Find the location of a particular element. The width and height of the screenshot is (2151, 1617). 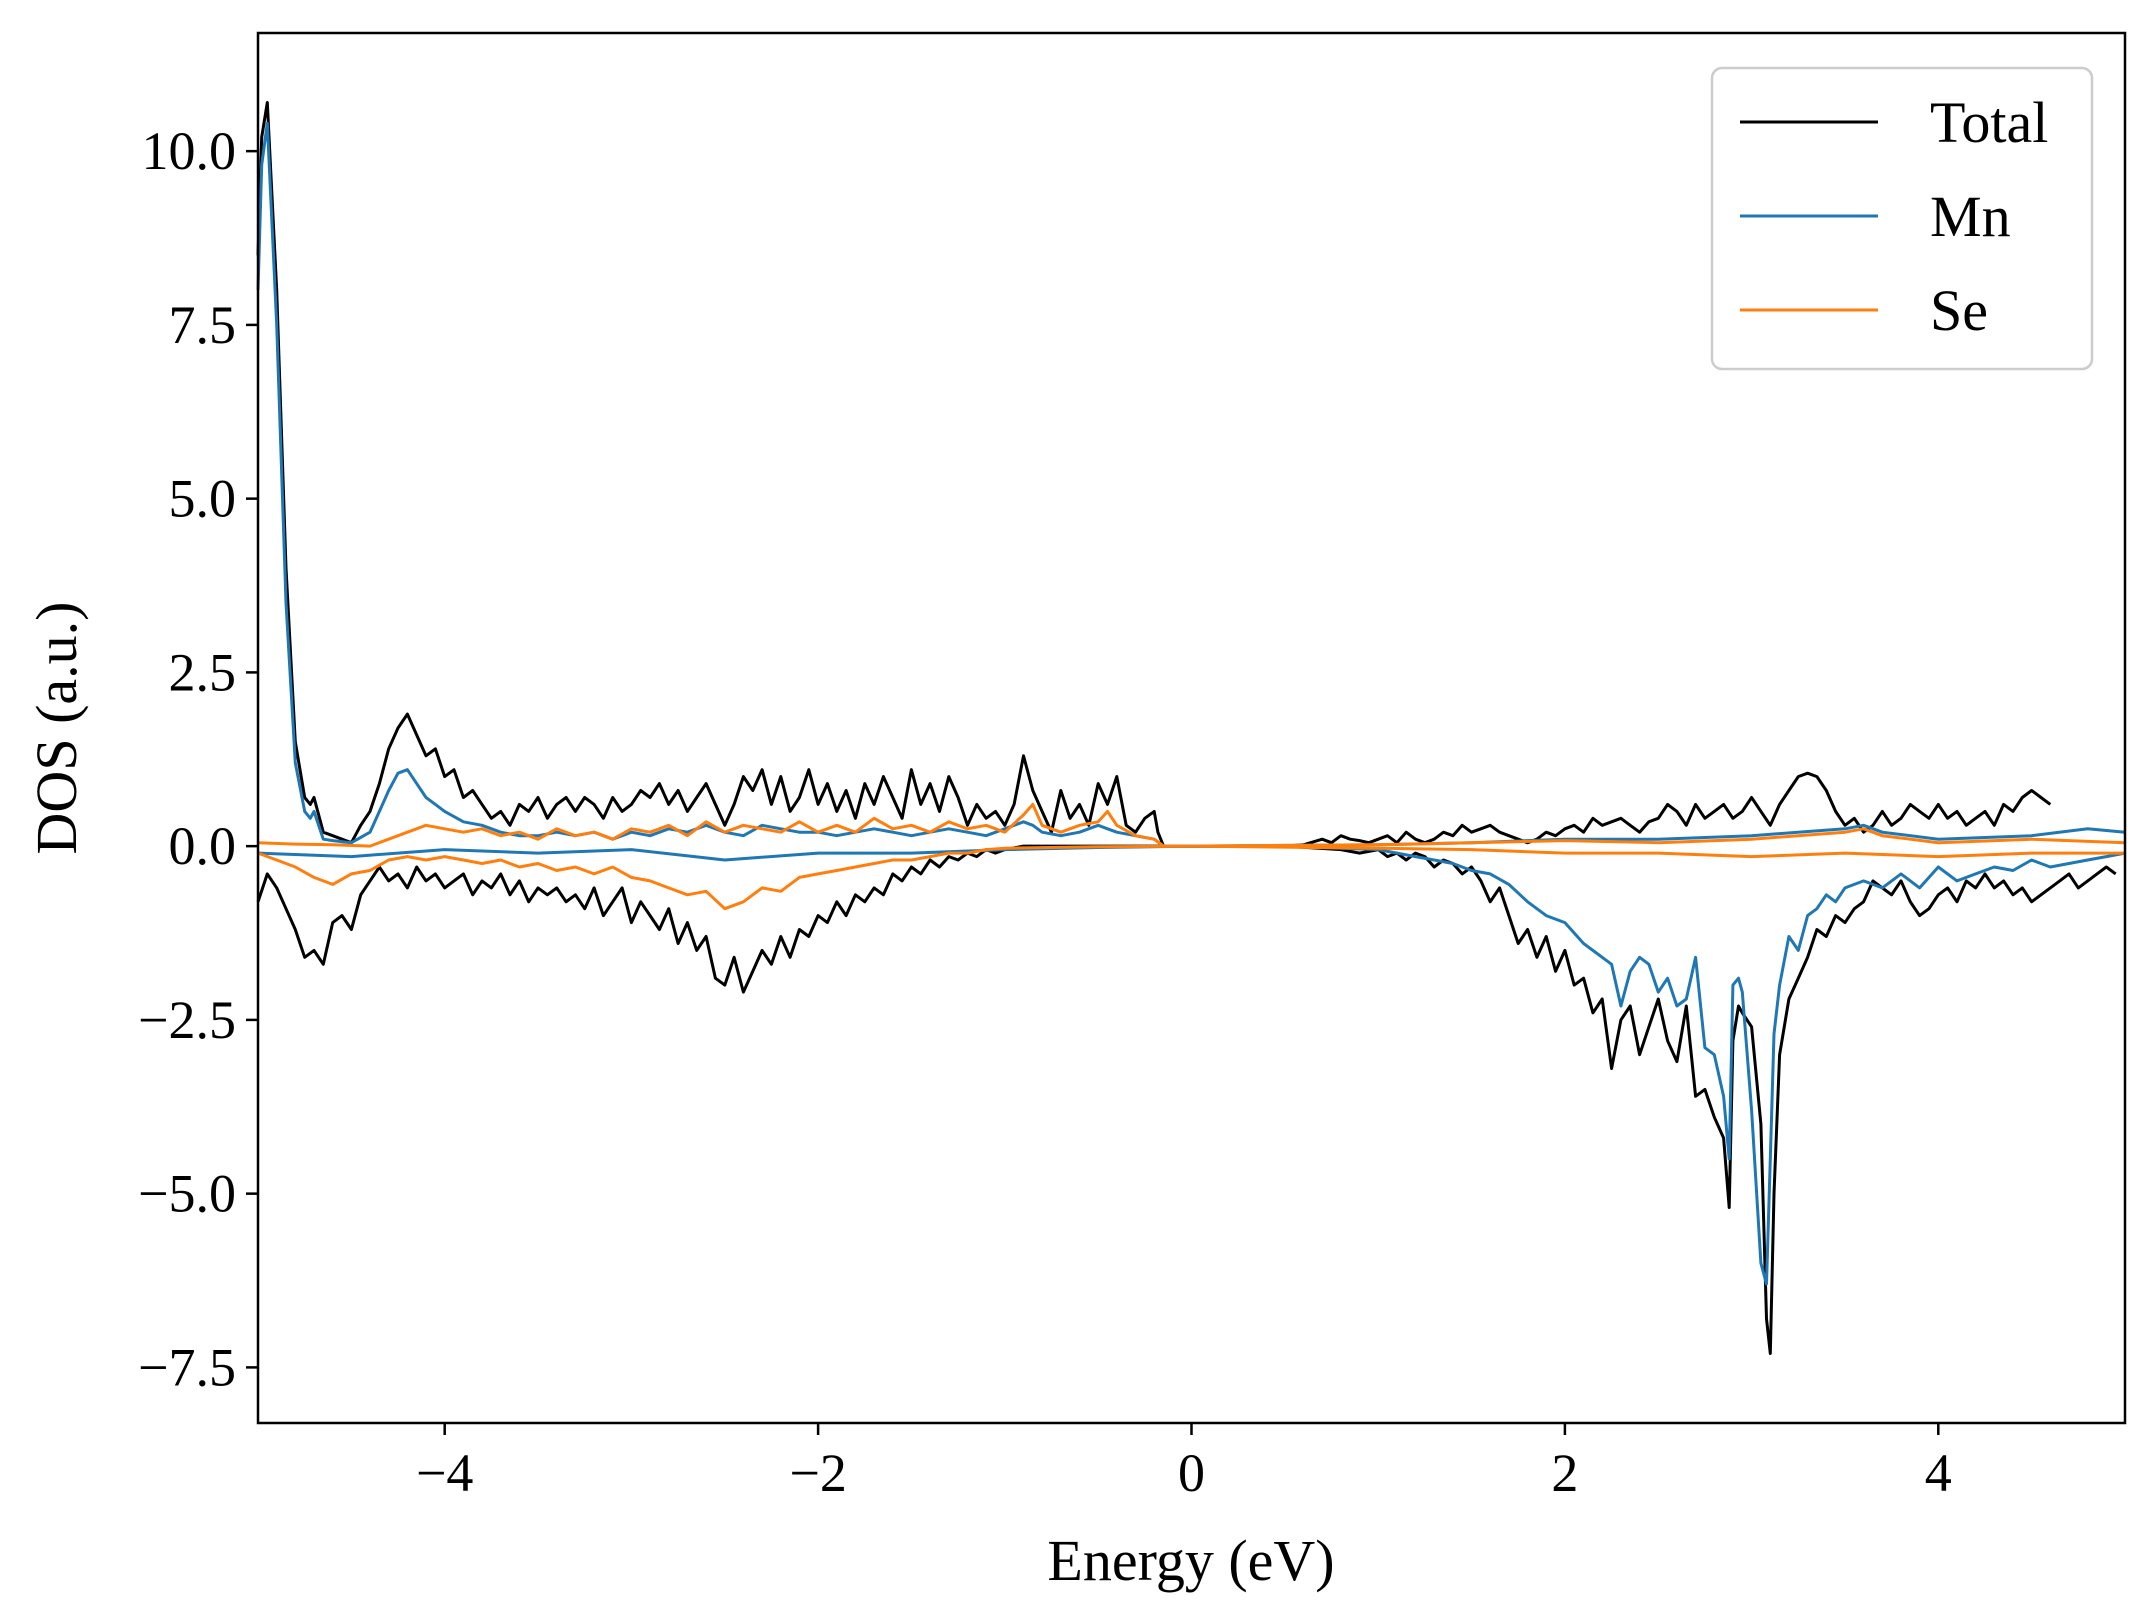

legend-box is located at coordinates (1902, 218).